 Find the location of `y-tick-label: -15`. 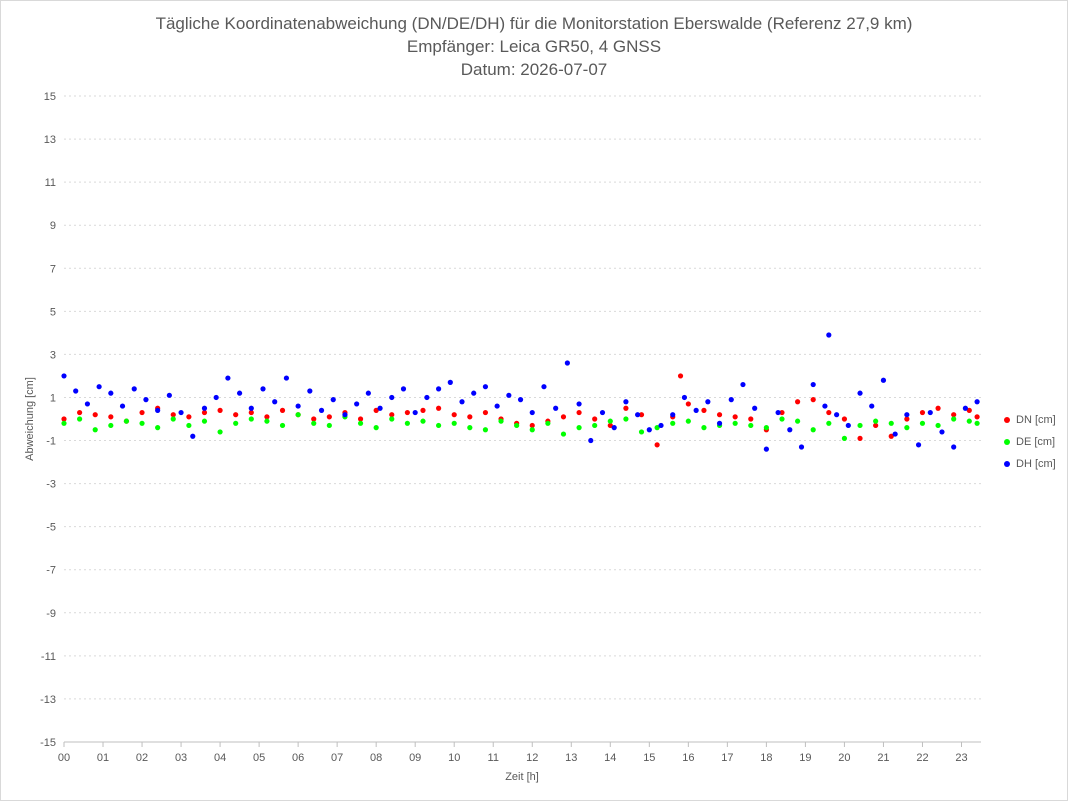

y-tick-label: -15 is located at coordinates (48, 743).